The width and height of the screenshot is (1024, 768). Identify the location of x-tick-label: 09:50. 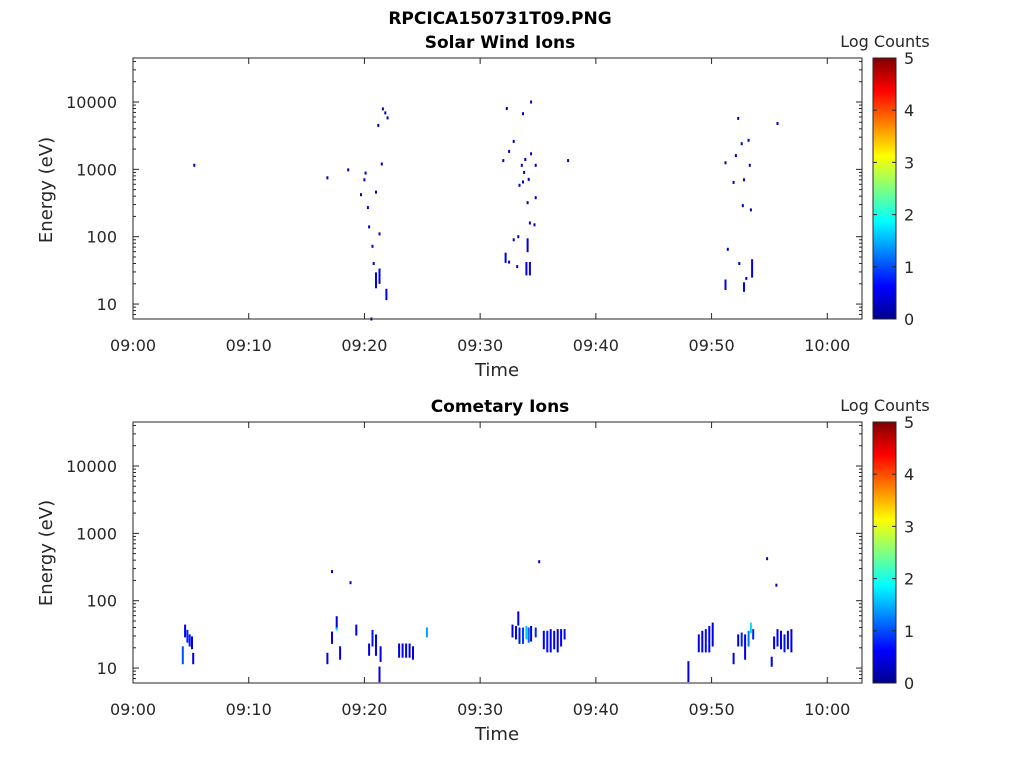
(712, 709).